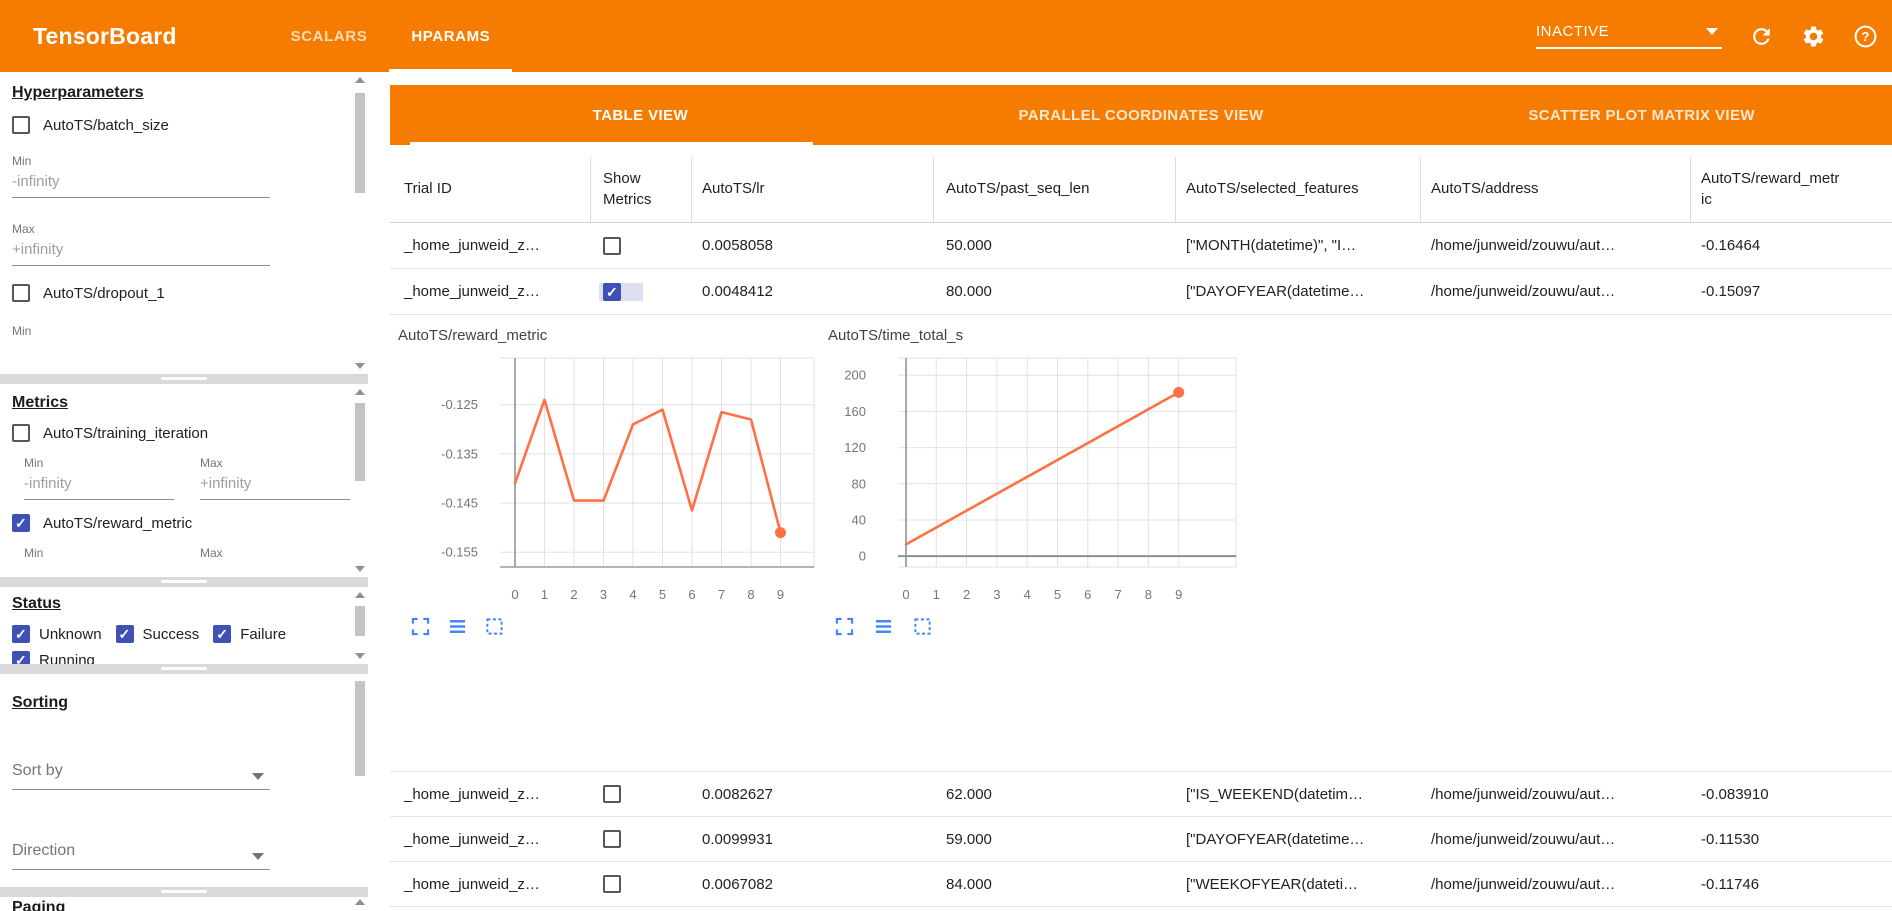 The image size is (1892, 911). What do you see at coordinates (855, 375) in the screenshot?
I see `svg-text: 200` at bounding box center [855, 375].